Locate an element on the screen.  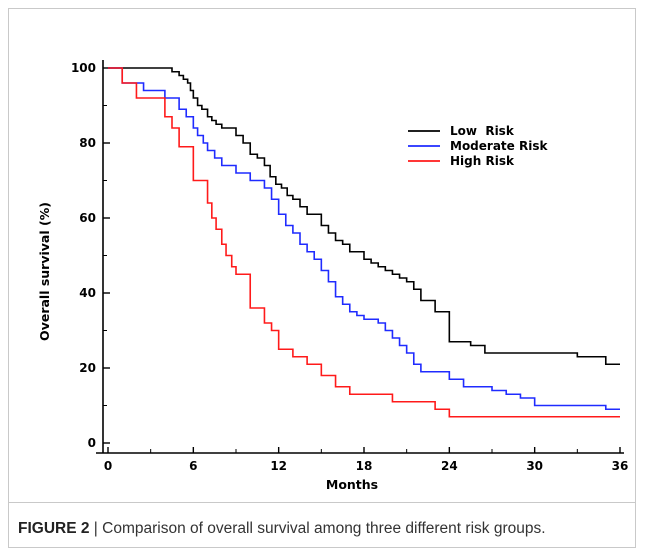
x-tick-label: 18 is located at coordinates (364, 466).